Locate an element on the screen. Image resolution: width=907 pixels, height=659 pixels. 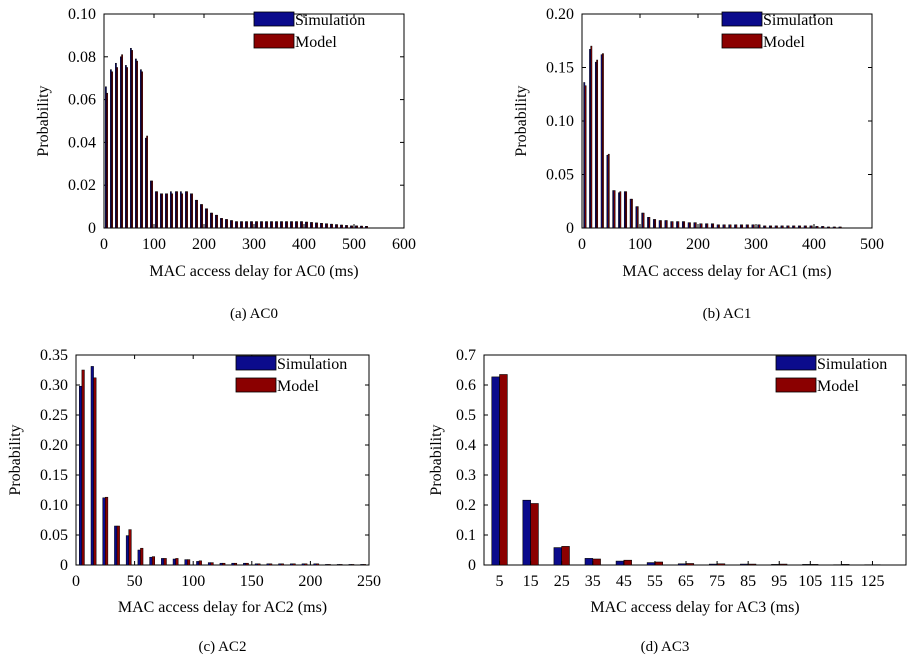
x-tick-label: 50 is located at coordinates (135, 581).